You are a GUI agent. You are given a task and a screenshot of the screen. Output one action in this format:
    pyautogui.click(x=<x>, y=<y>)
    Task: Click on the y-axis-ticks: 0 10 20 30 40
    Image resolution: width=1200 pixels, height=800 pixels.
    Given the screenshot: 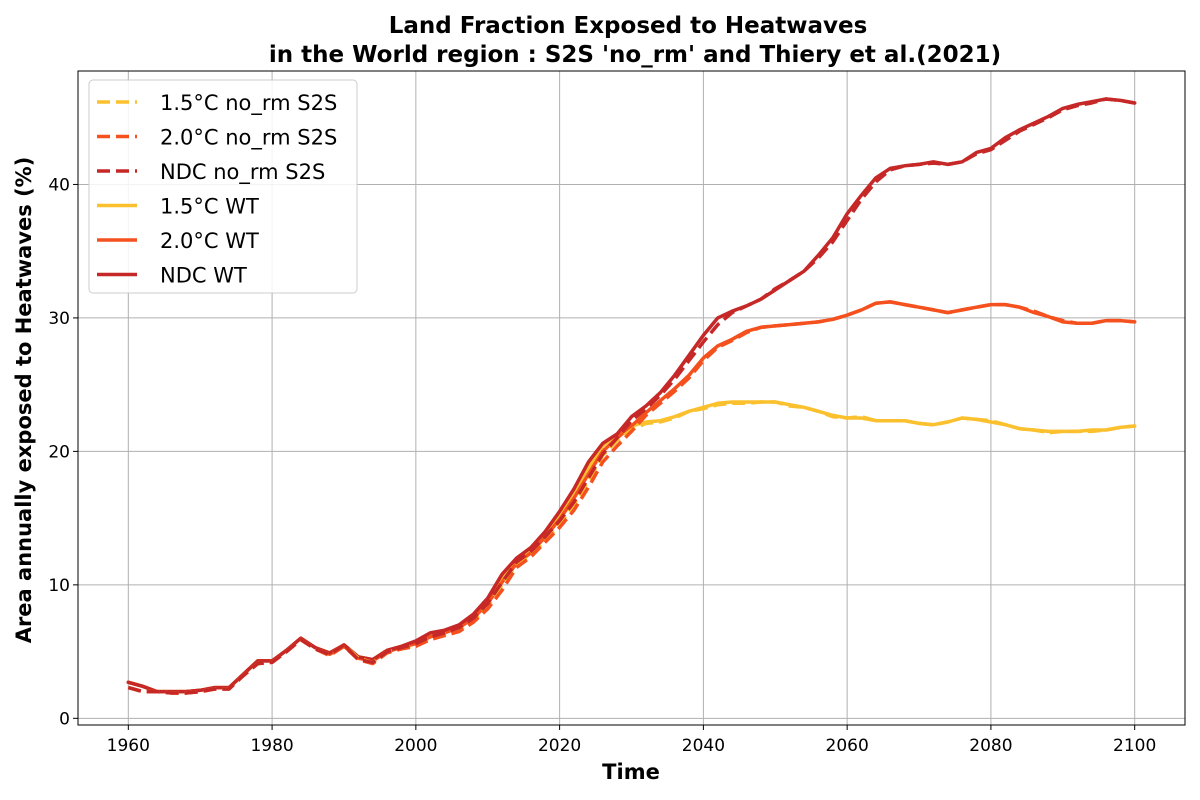 What is the action you would take?
    pyautogui.click(x=63, y=452)
    